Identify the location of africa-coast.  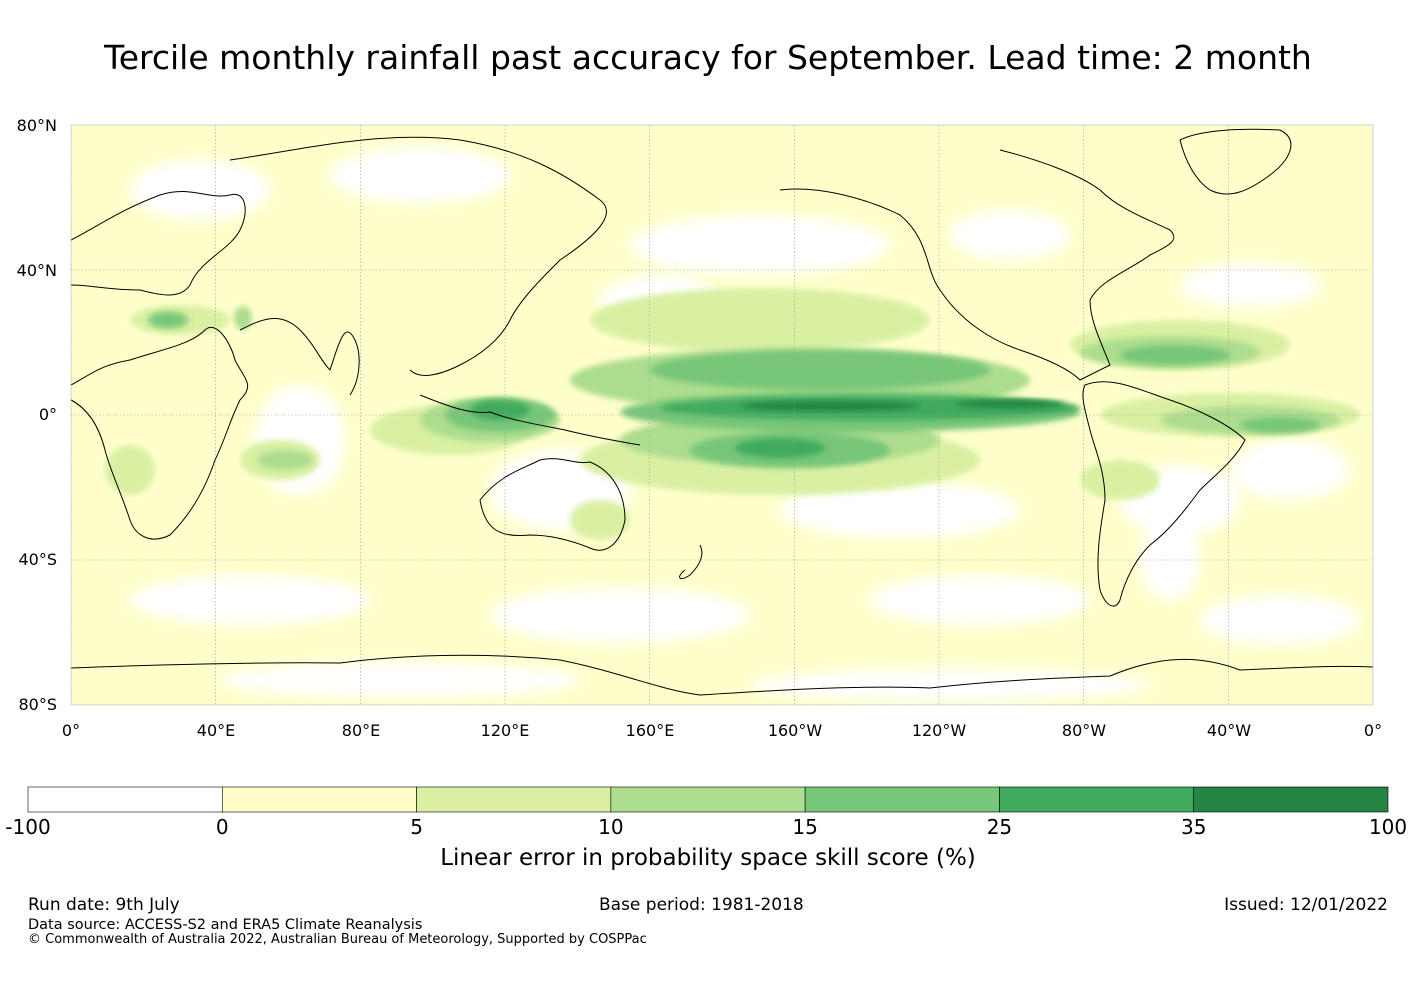
(160, 433).